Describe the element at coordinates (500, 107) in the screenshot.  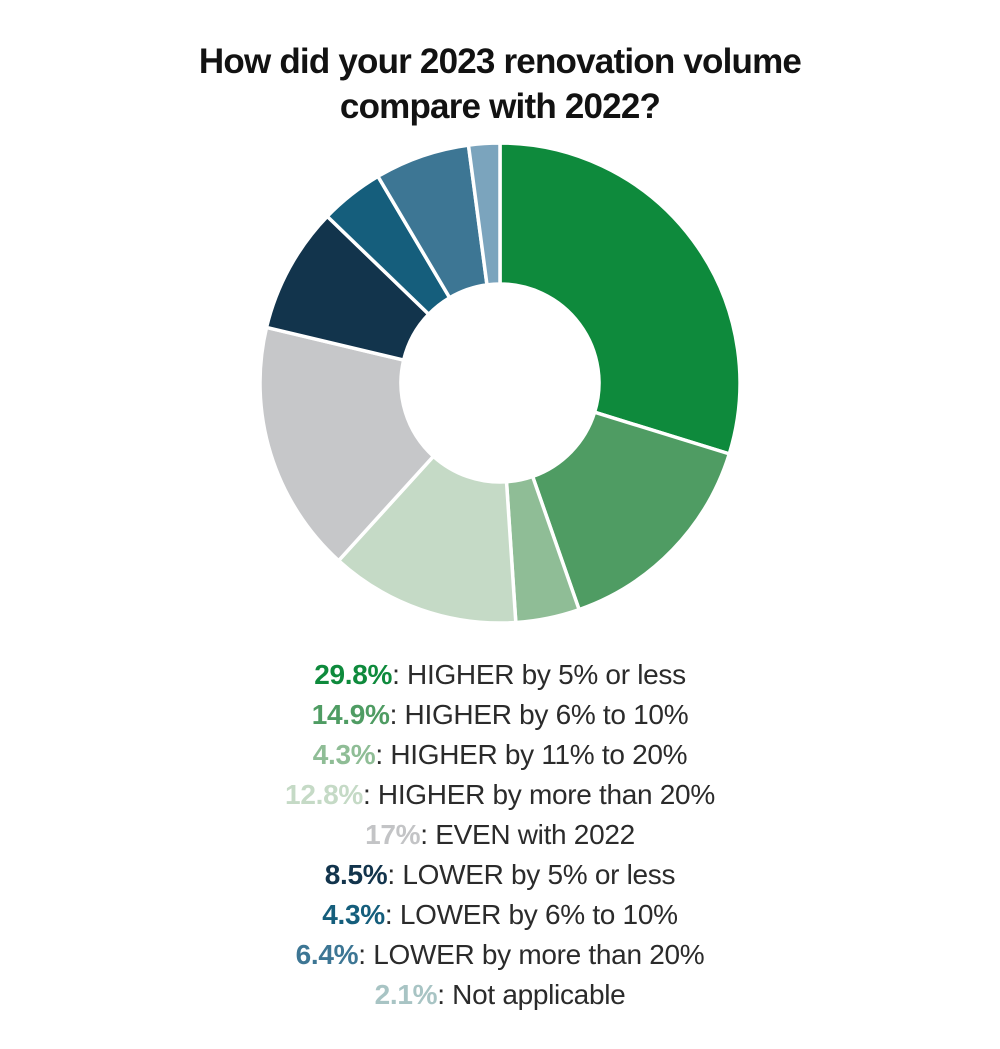
I see `chart-title-line-2: compare with 2022?` at that location.